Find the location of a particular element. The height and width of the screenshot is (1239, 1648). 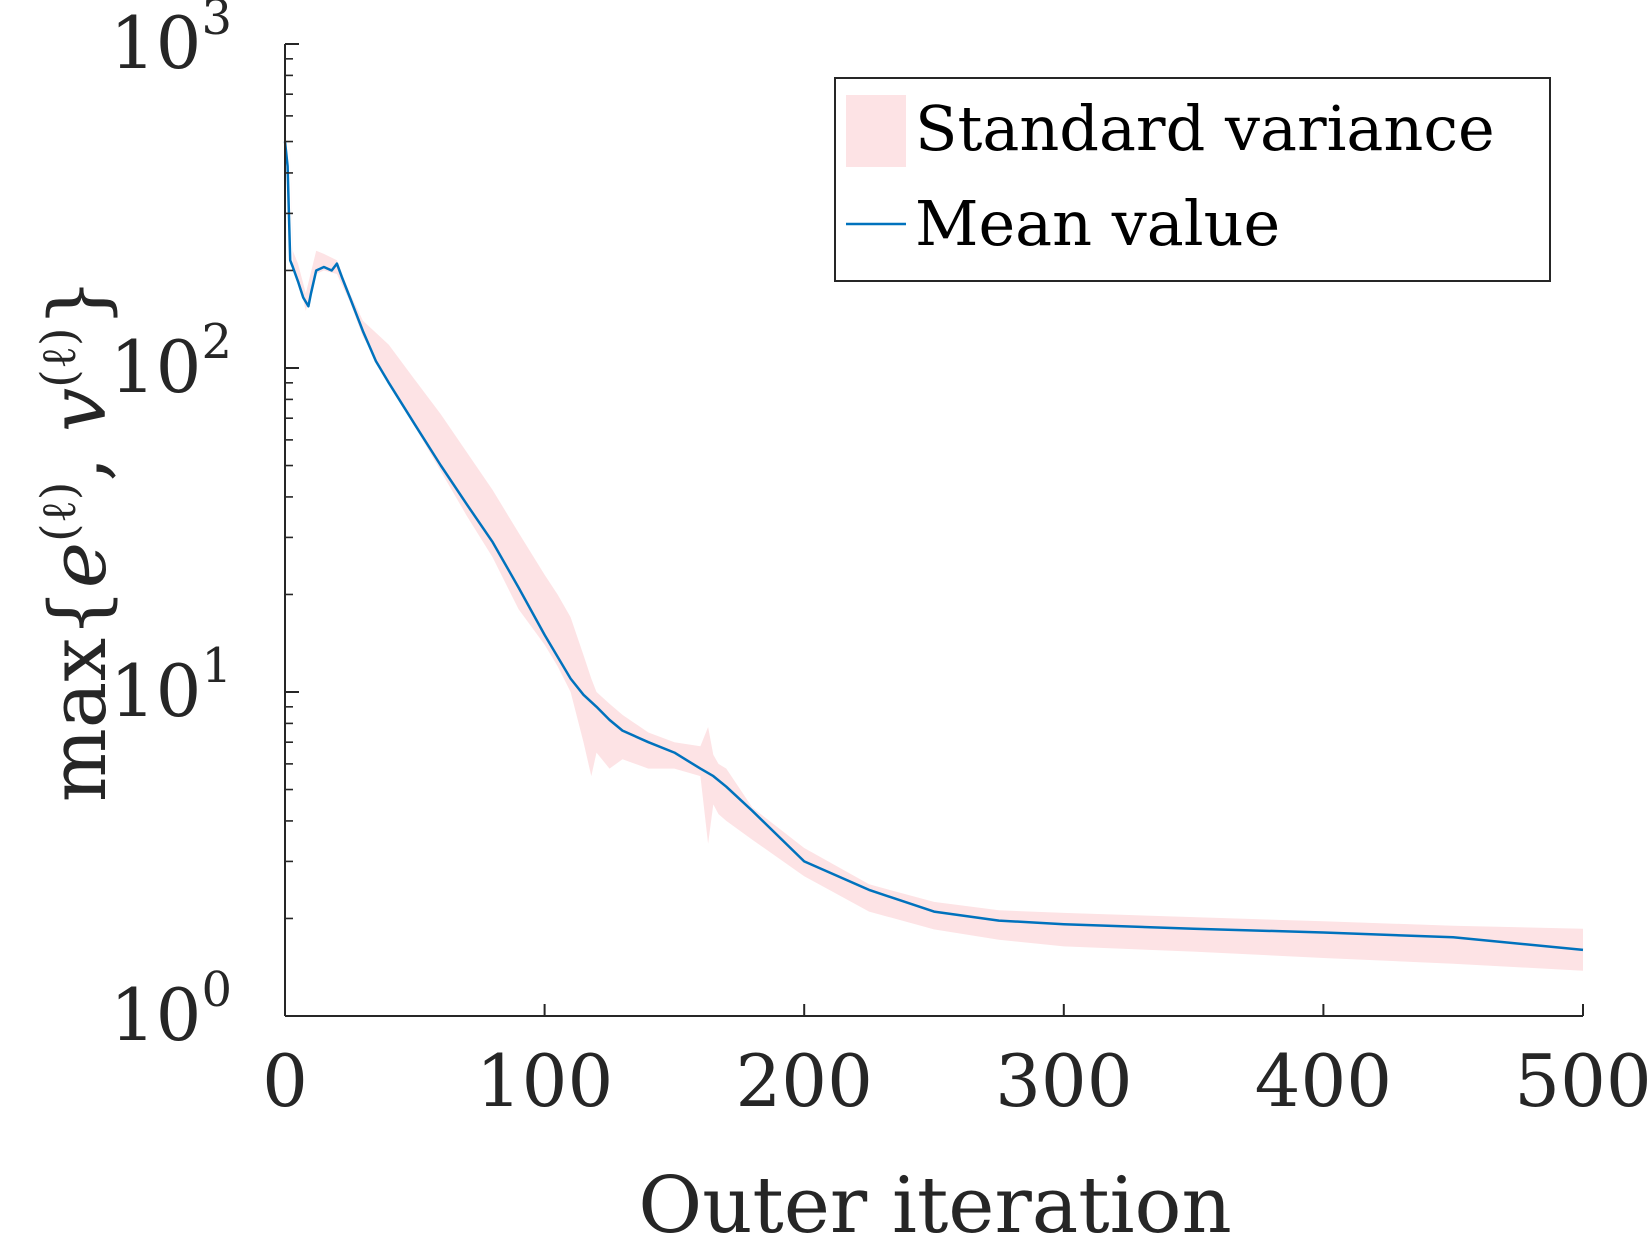

x-tick-label: 400 is located at coordinates (1323, 1081).